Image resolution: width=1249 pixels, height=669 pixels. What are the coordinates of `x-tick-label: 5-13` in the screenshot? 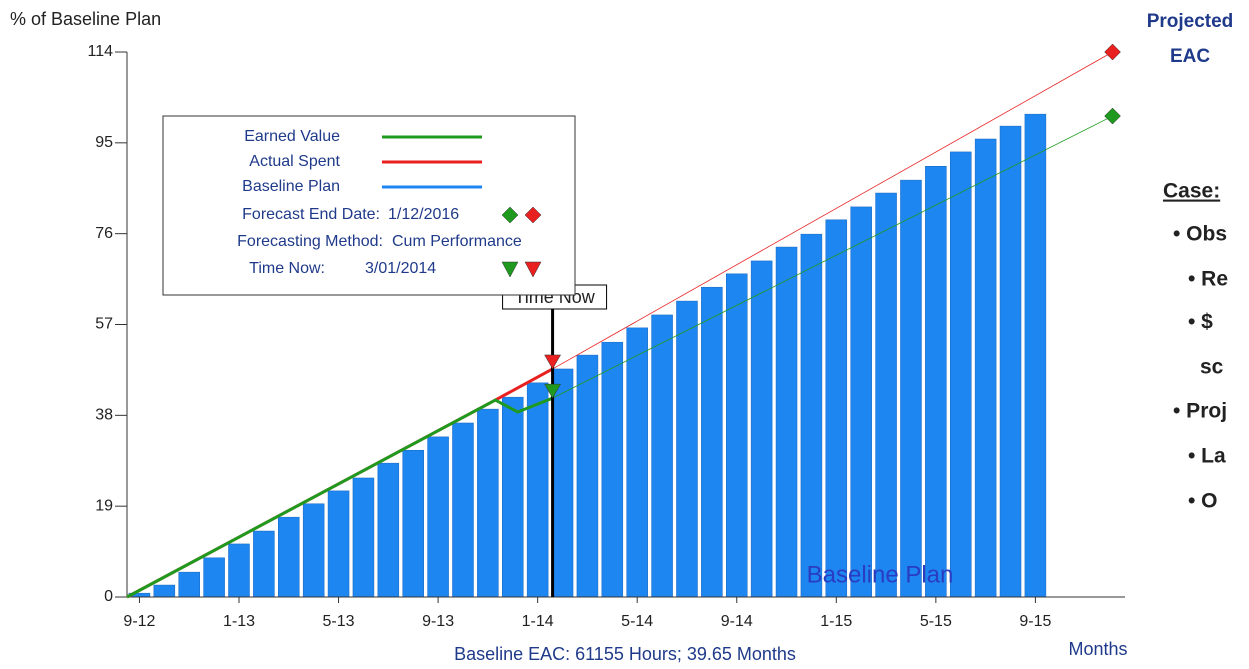 It's located at (339, 621).